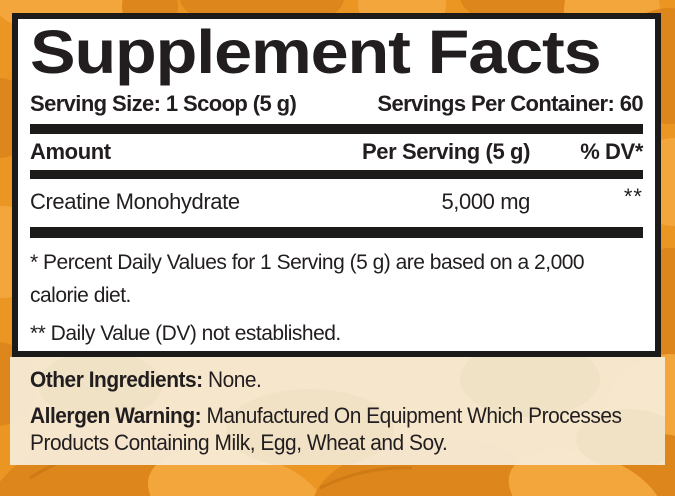  Describe the element at coordinates (445, 151) in the screenshot. I see `per-serving-header: Per Serving (5 g)` at that location.